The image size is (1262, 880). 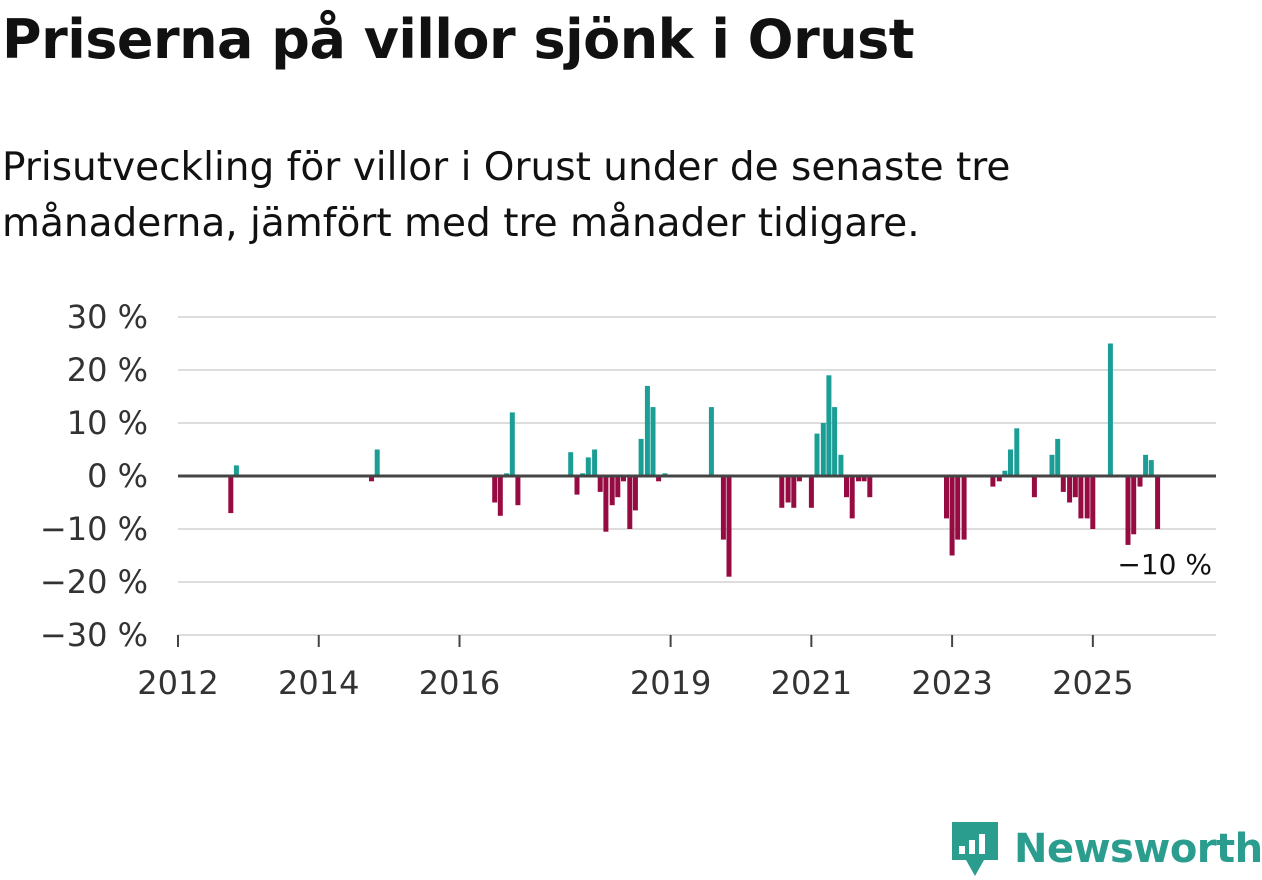 I want to click on x-tick-label: 2023, so click(x=951, y=683).